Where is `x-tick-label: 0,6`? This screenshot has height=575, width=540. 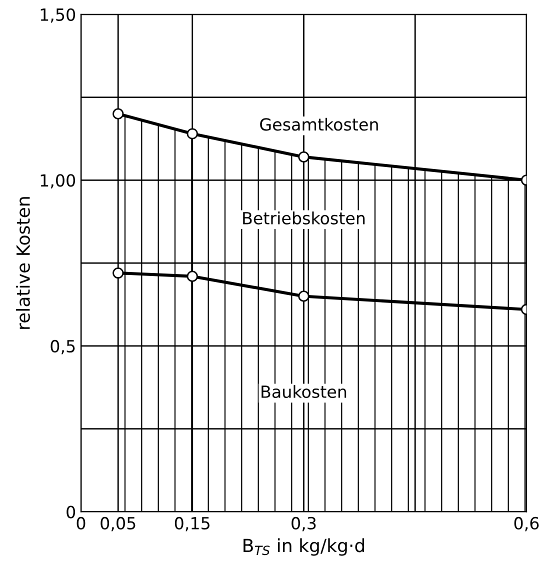 x-tick-label: 0,6 is located at coordinates (526, 524).